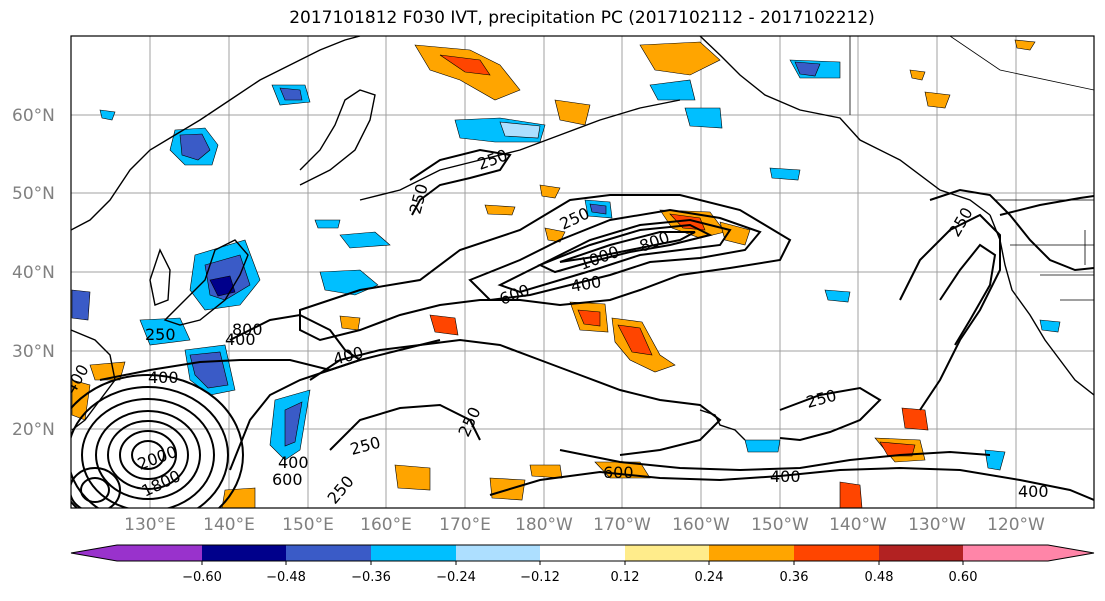 The width and height of the screenshot is (1105, 601). Describe the element at coordinates (858, 525) in the screenshot. I see `lon-label: 140°W` at that location.